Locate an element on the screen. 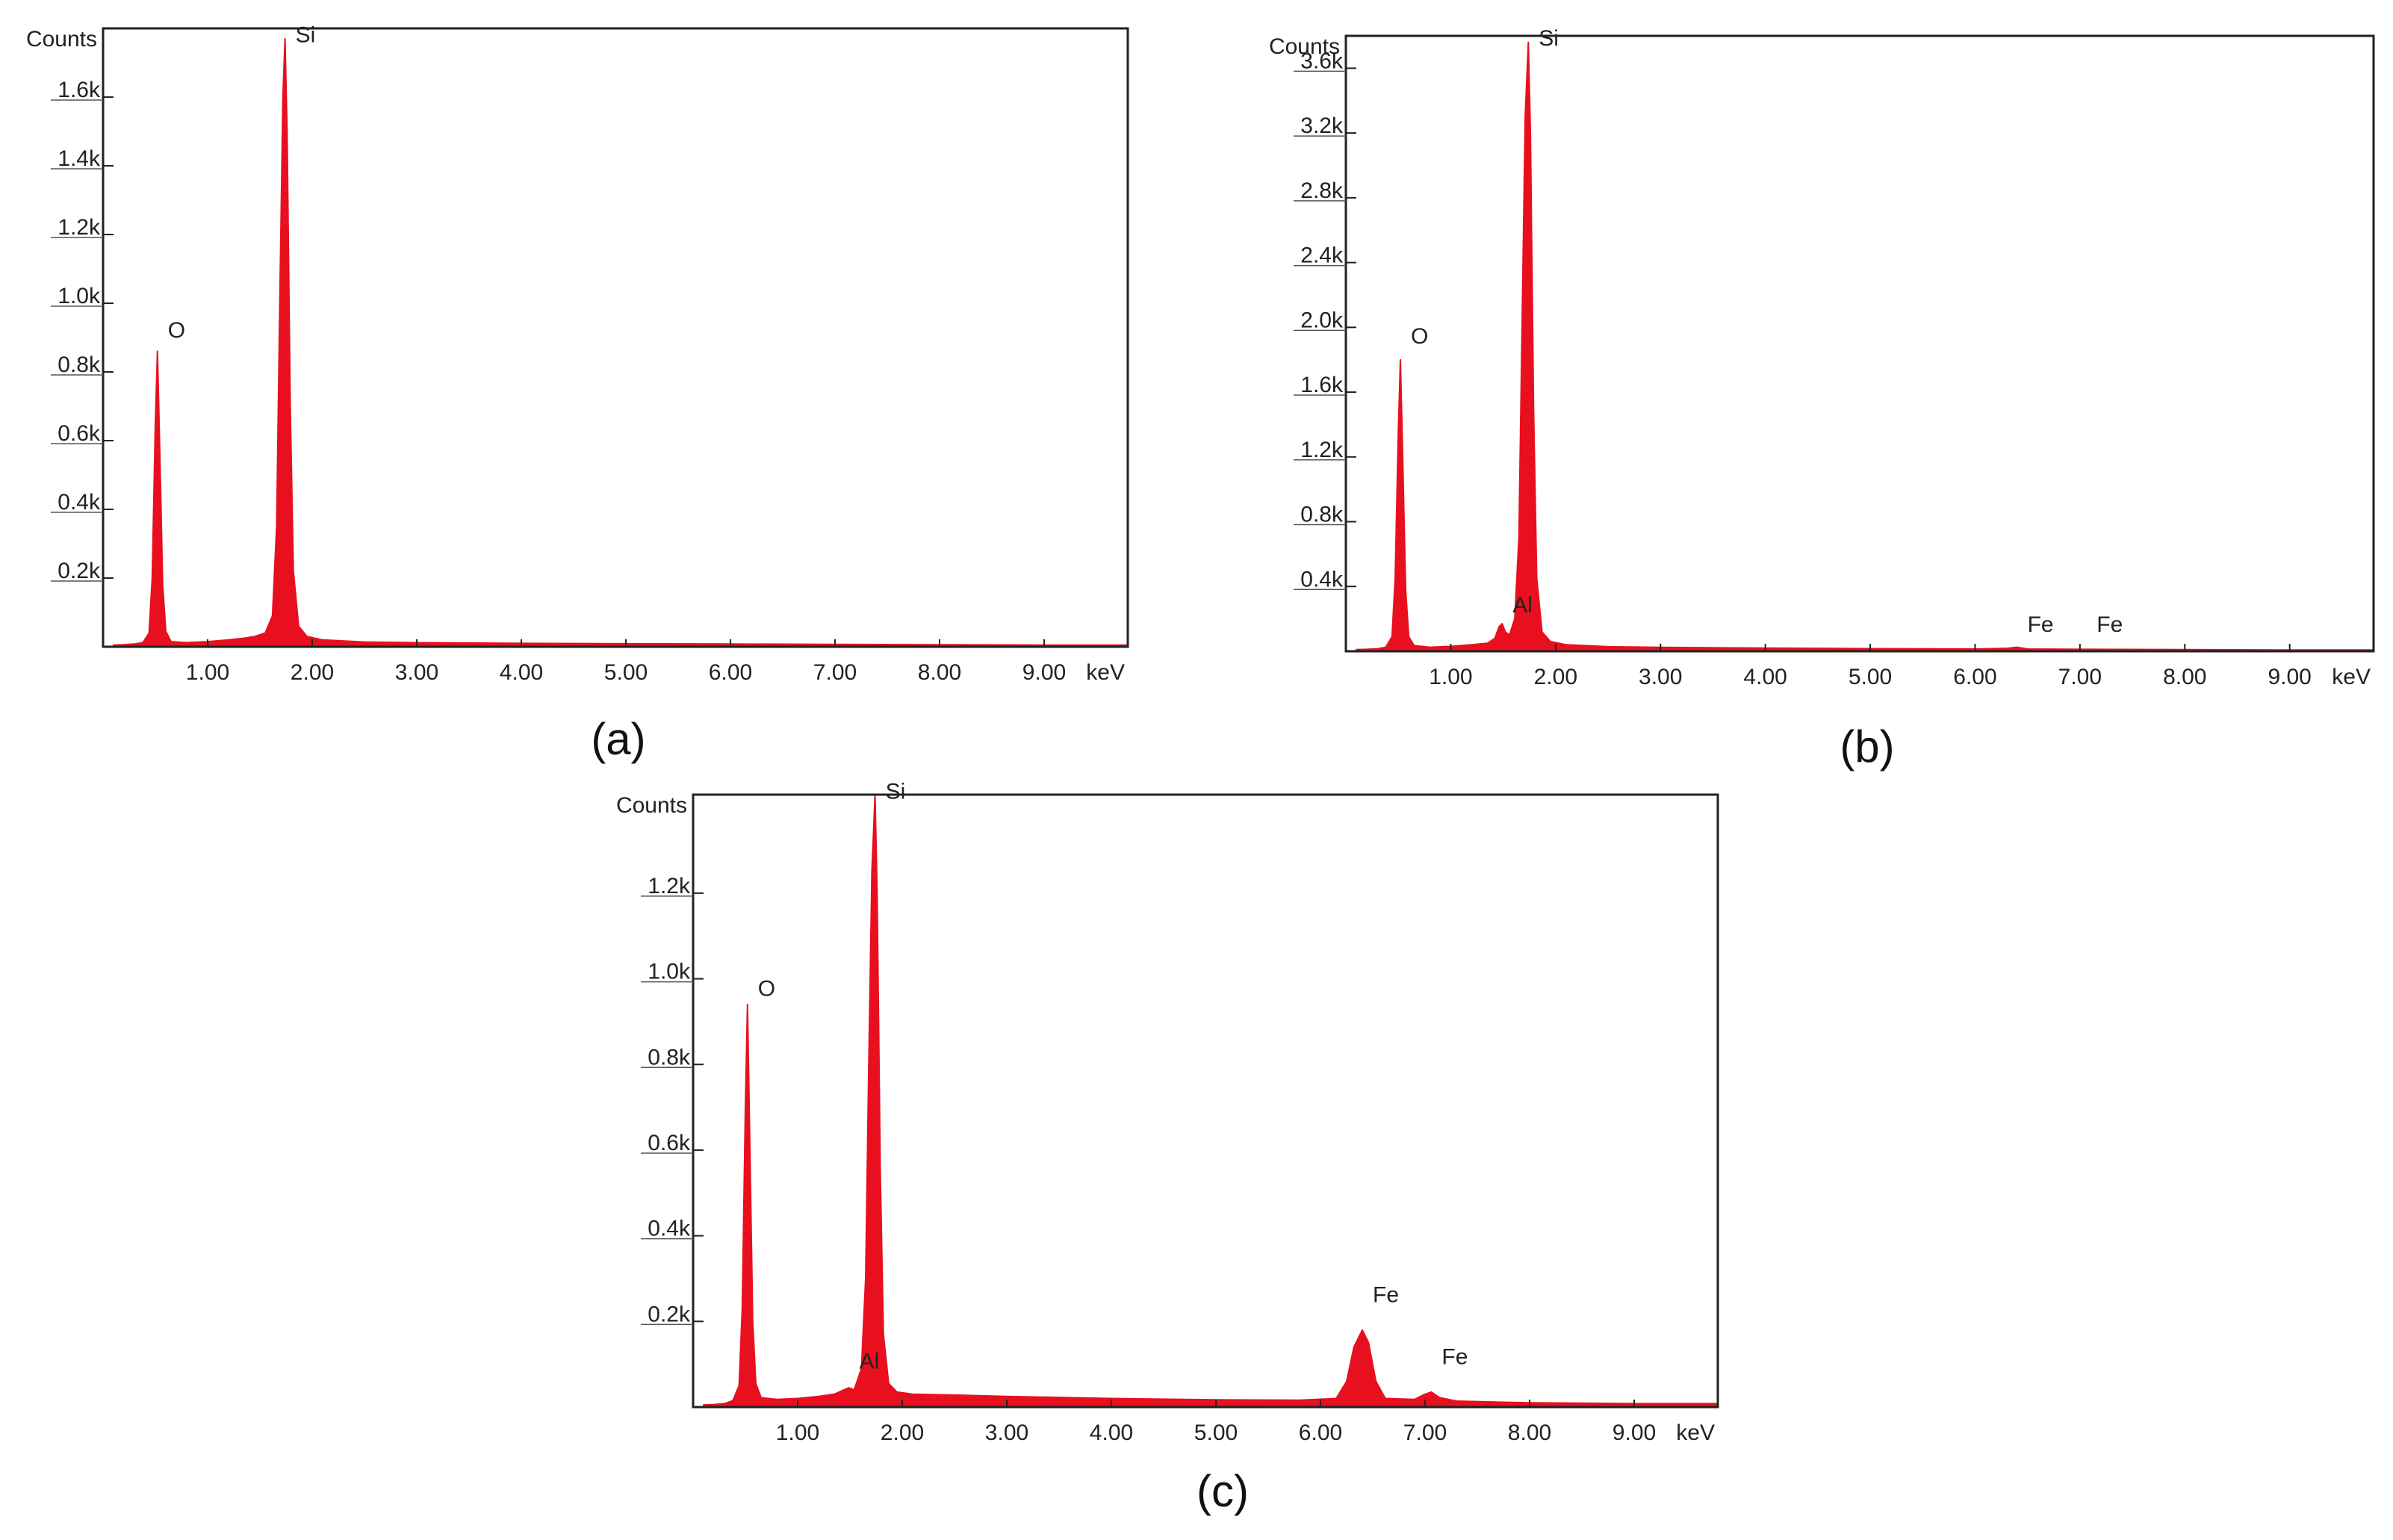 This screenshot has height=1540, width=2393. panel-caption-a: (a) is located at coordinates (618, 739).